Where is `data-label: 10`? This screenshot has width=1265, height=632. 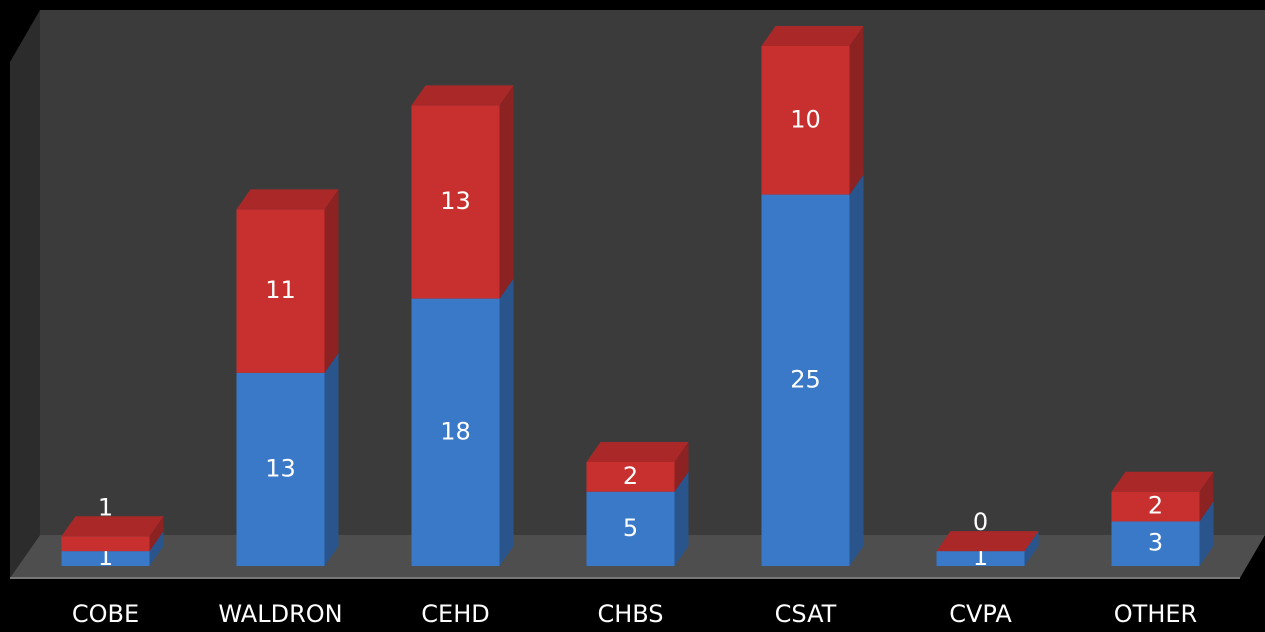
data-label: 10 is located at coordinates (805, 119).